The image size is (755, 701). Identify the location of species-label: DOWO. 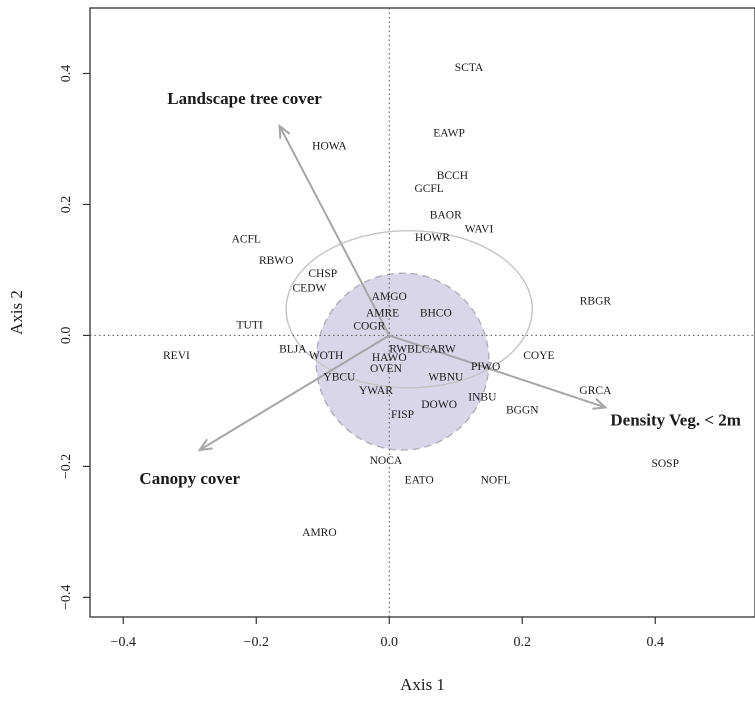
(439, 405).